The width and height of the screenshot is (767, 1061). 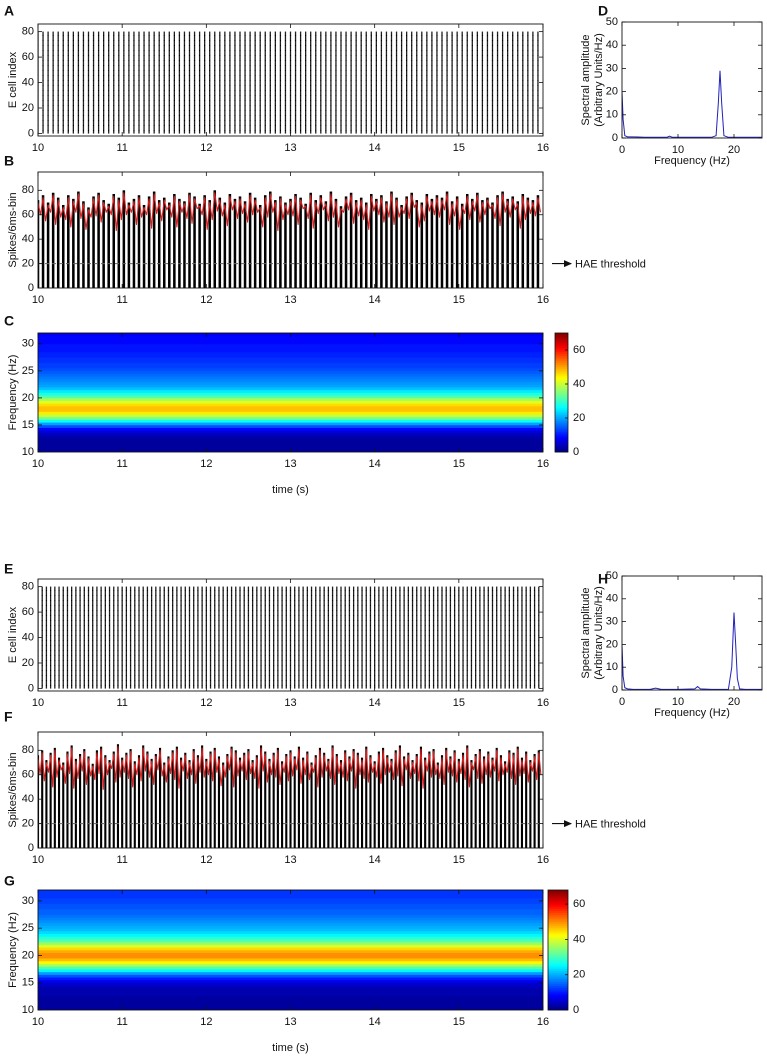 I want to click on x-tick-label: 10, so click(x=678, y=702).